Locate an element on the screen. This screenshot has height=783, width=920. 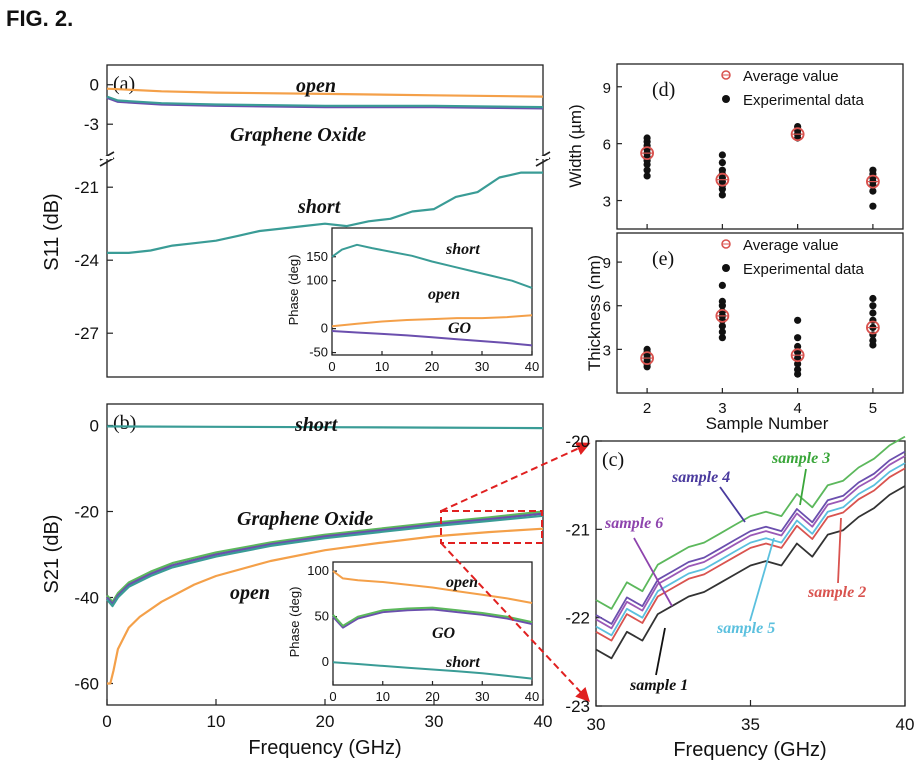
e-xtick-label-1: 3 is located at coordinates (722, 408).